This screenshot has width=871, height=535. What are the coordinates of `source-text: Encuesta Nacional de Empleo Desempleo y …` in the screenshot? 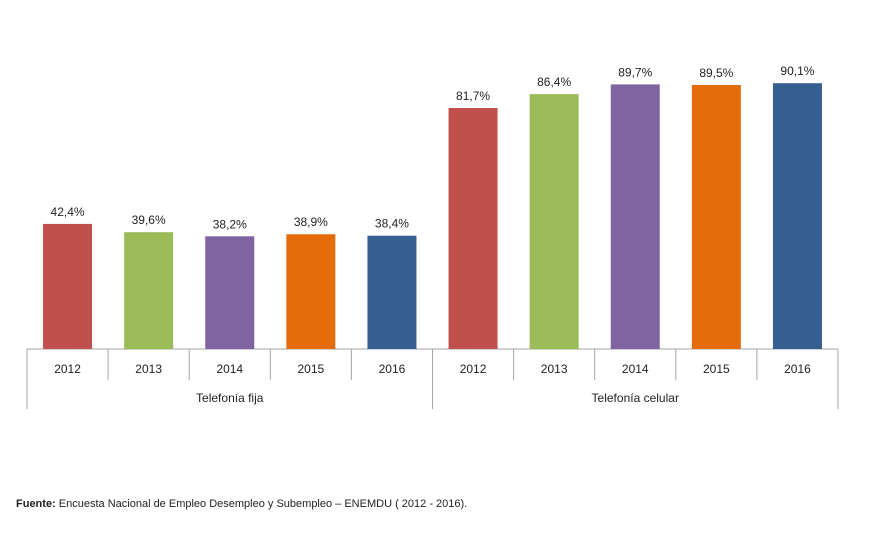 It's located at (261, 504).